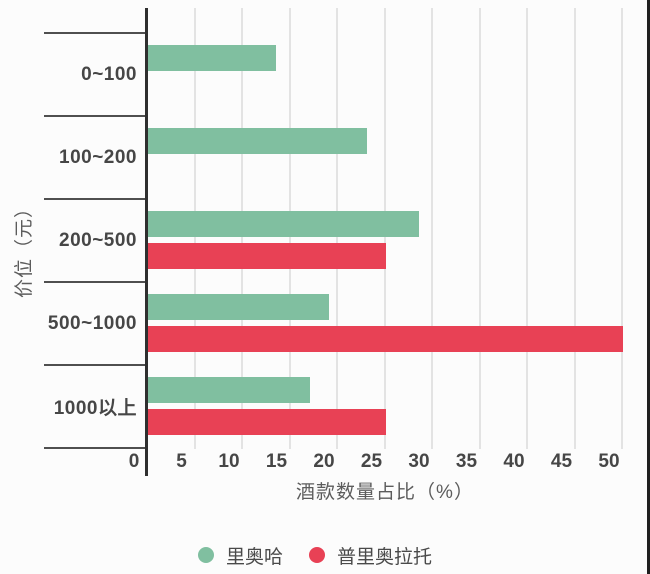 The width and height of the screenshot is (650, 574). What do you see at coordinates (254, 557) in the screenshot?
I see `legend-label-rioja: 里奥哈` at bounding box center [254, 557].